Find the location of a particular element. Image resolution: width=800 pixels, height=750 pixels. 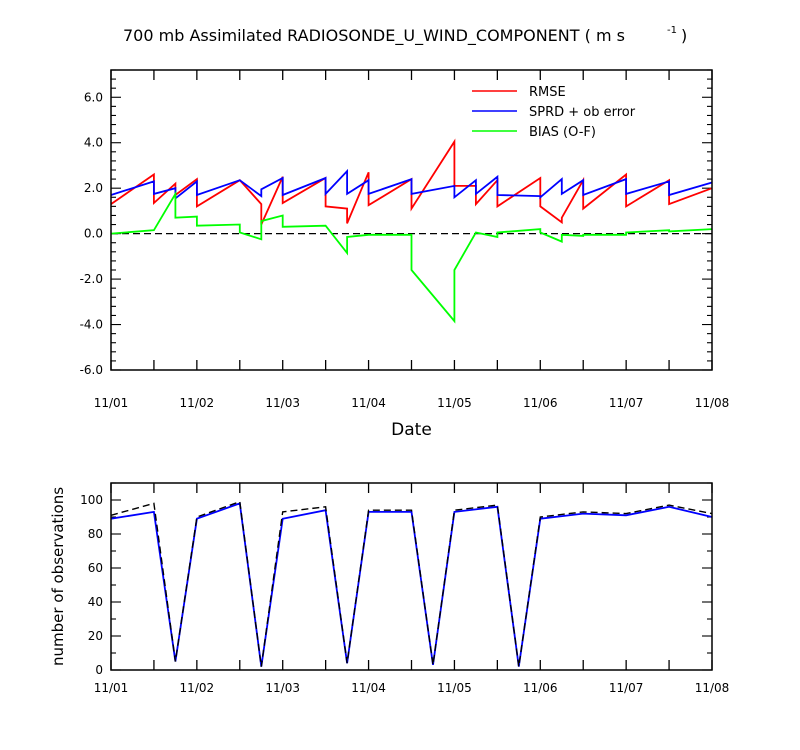

legend-label: BIAS (O-F) is located at coordinates (562, 132).